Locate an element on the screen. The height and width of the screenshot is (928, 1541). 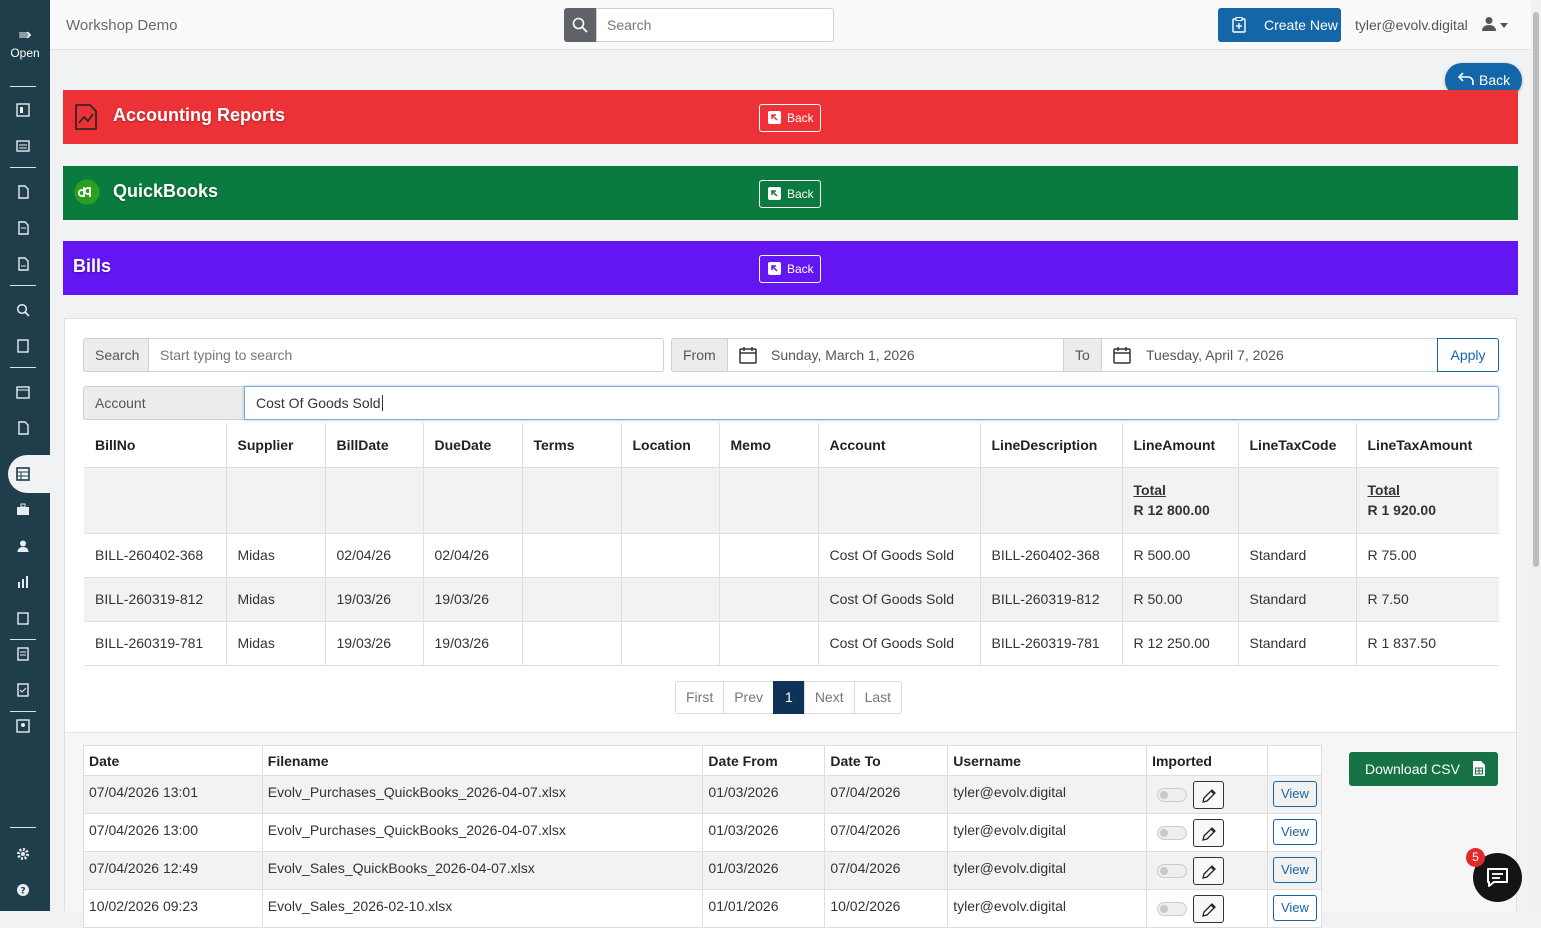
clipboard-plus-icon is located at coordinates (1239, 25).